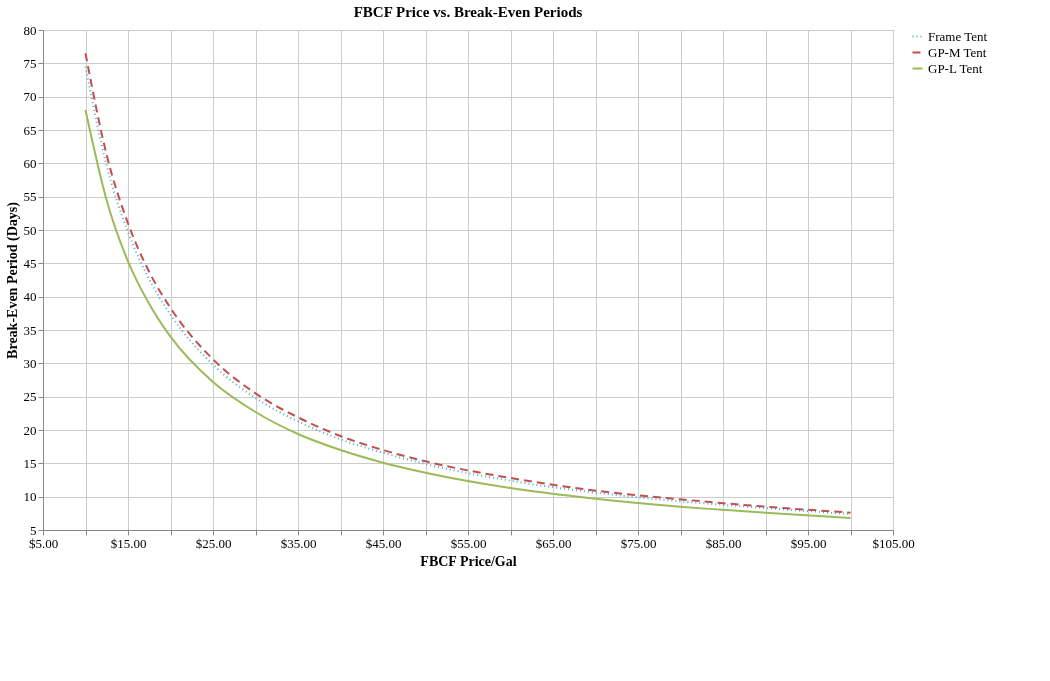  Describe the element at coordinates (958, 36) in the screenshot. I see `legend-label: Frame Tent` at that location.